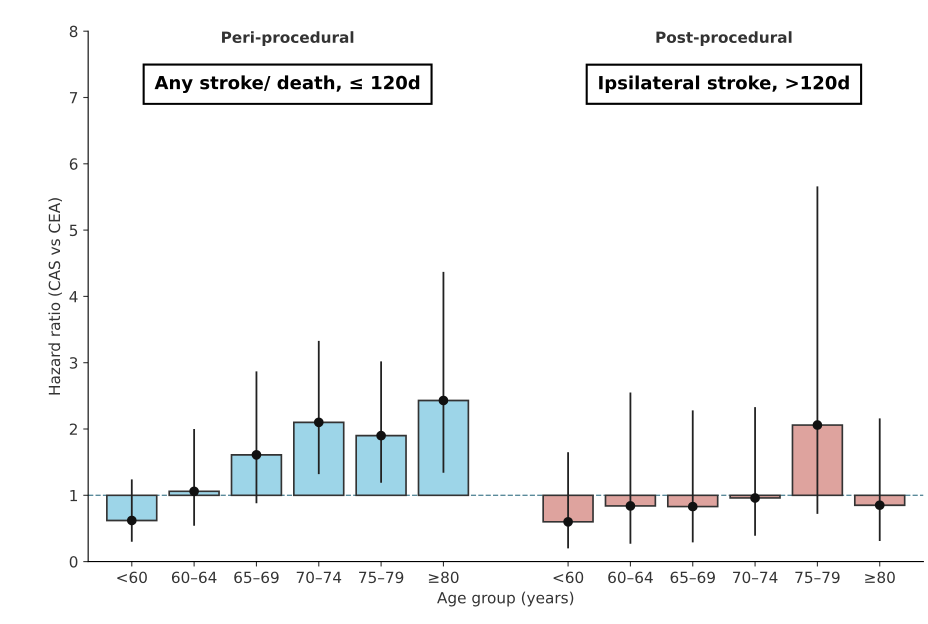 This screenshot has width=928, height=624. I want to click on annotation: Peri-procedural, so click(288, 38).